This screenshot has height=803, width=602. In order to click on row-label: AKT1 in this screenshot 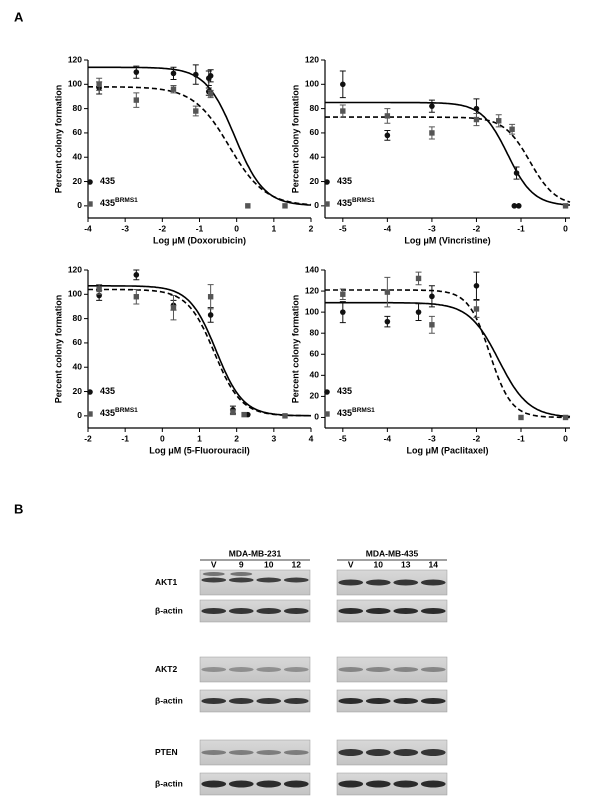, I will do `click(166, 582)`.